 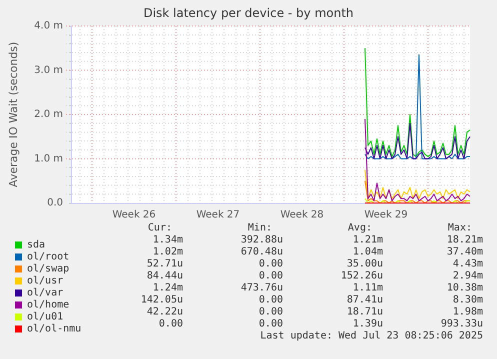 I want to click on text: 473.76u, so click(x=261, y=288).